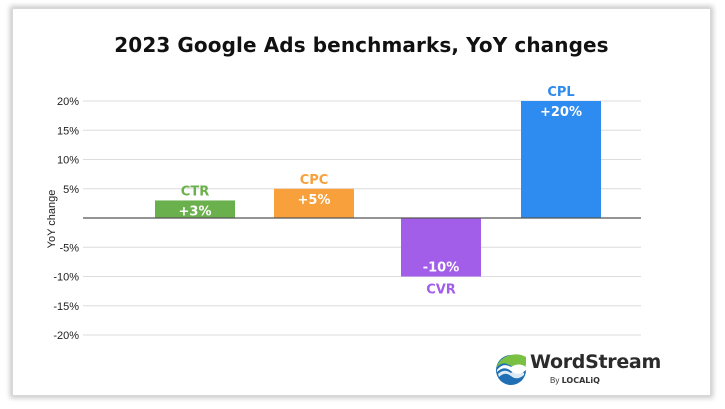  Describe the element at coordinates (560, 92) in the screenshot. I see `category-label: CPL` at that location.